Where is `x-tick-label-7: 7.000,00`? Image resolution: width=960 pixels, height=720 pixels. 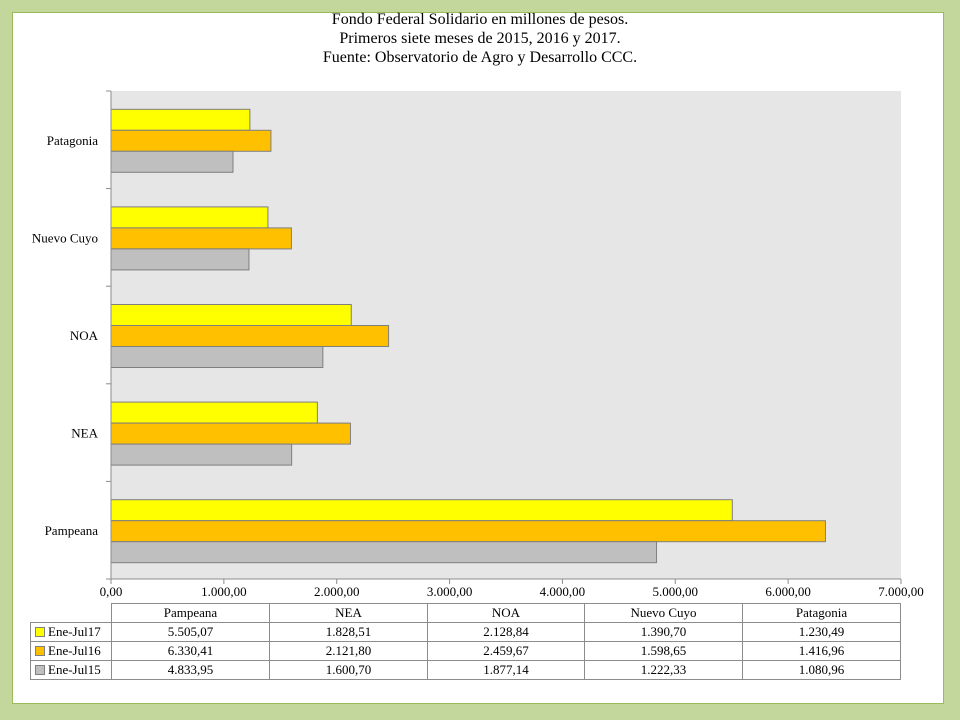 x-tick-label-7: 7.000,00 is located at coordinates (901, 591).